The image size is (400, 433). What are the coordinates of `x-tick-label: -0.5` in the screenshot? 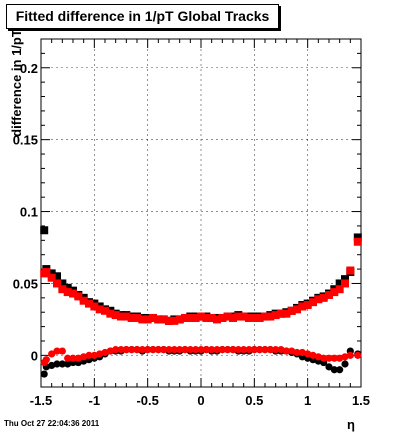 It's located at (147, 400).